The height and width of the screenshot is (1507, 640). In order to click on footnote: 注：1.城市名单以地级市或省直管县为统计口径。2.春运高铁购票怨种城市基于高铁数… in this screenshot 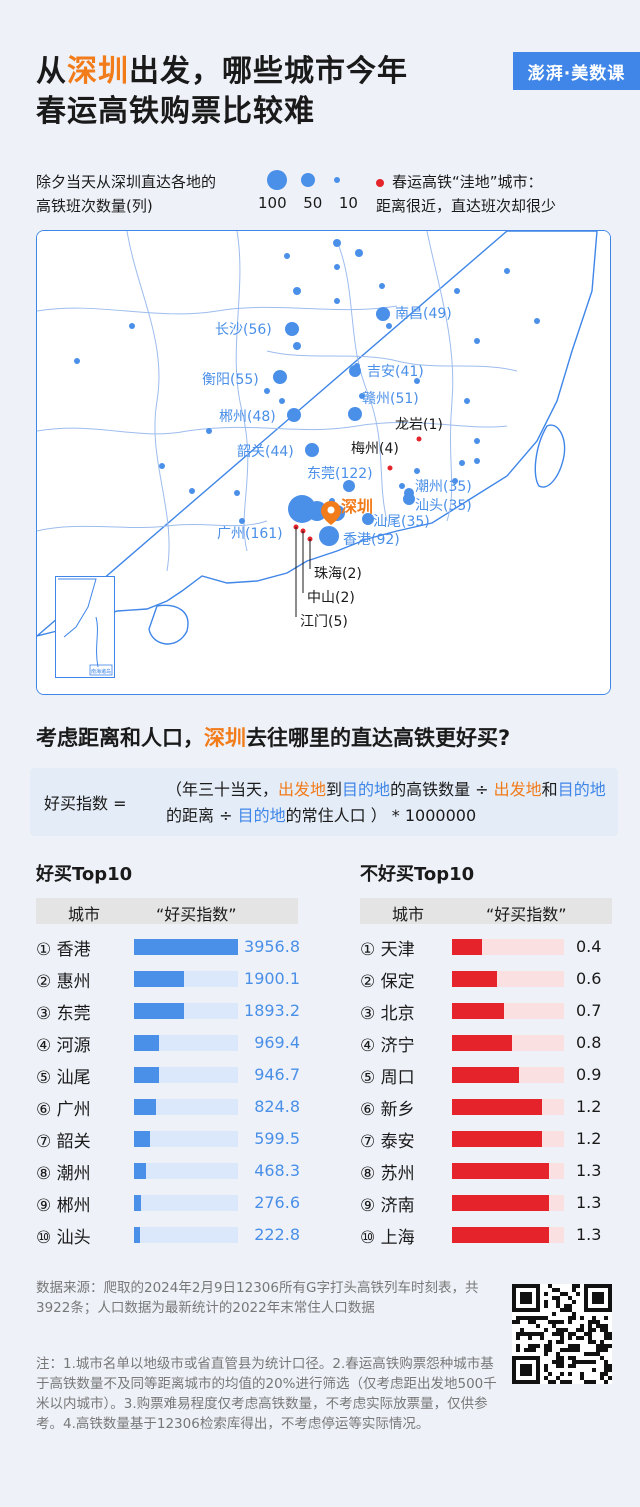, I will do `click(266, 1394)`.